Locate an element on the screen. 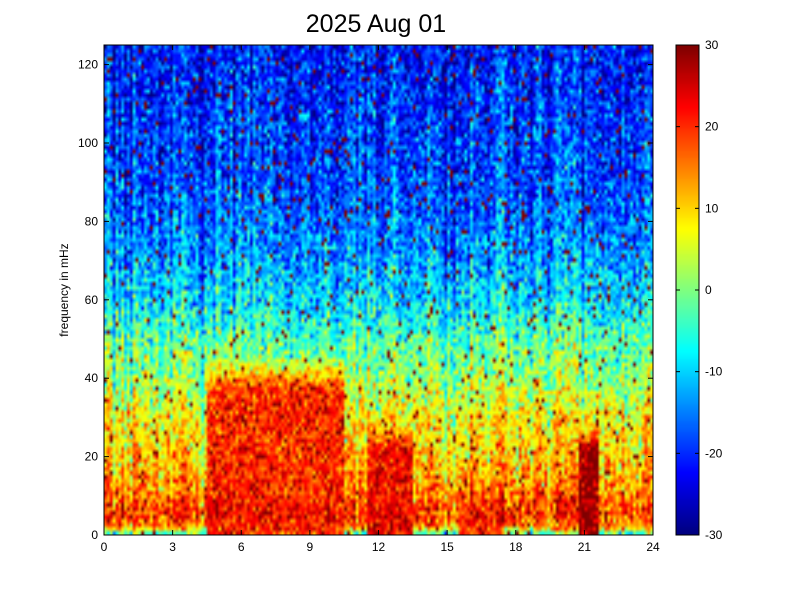  colorbar: 30 20 10 0 -10 -20 -30 is located at coordinates (699, 290).